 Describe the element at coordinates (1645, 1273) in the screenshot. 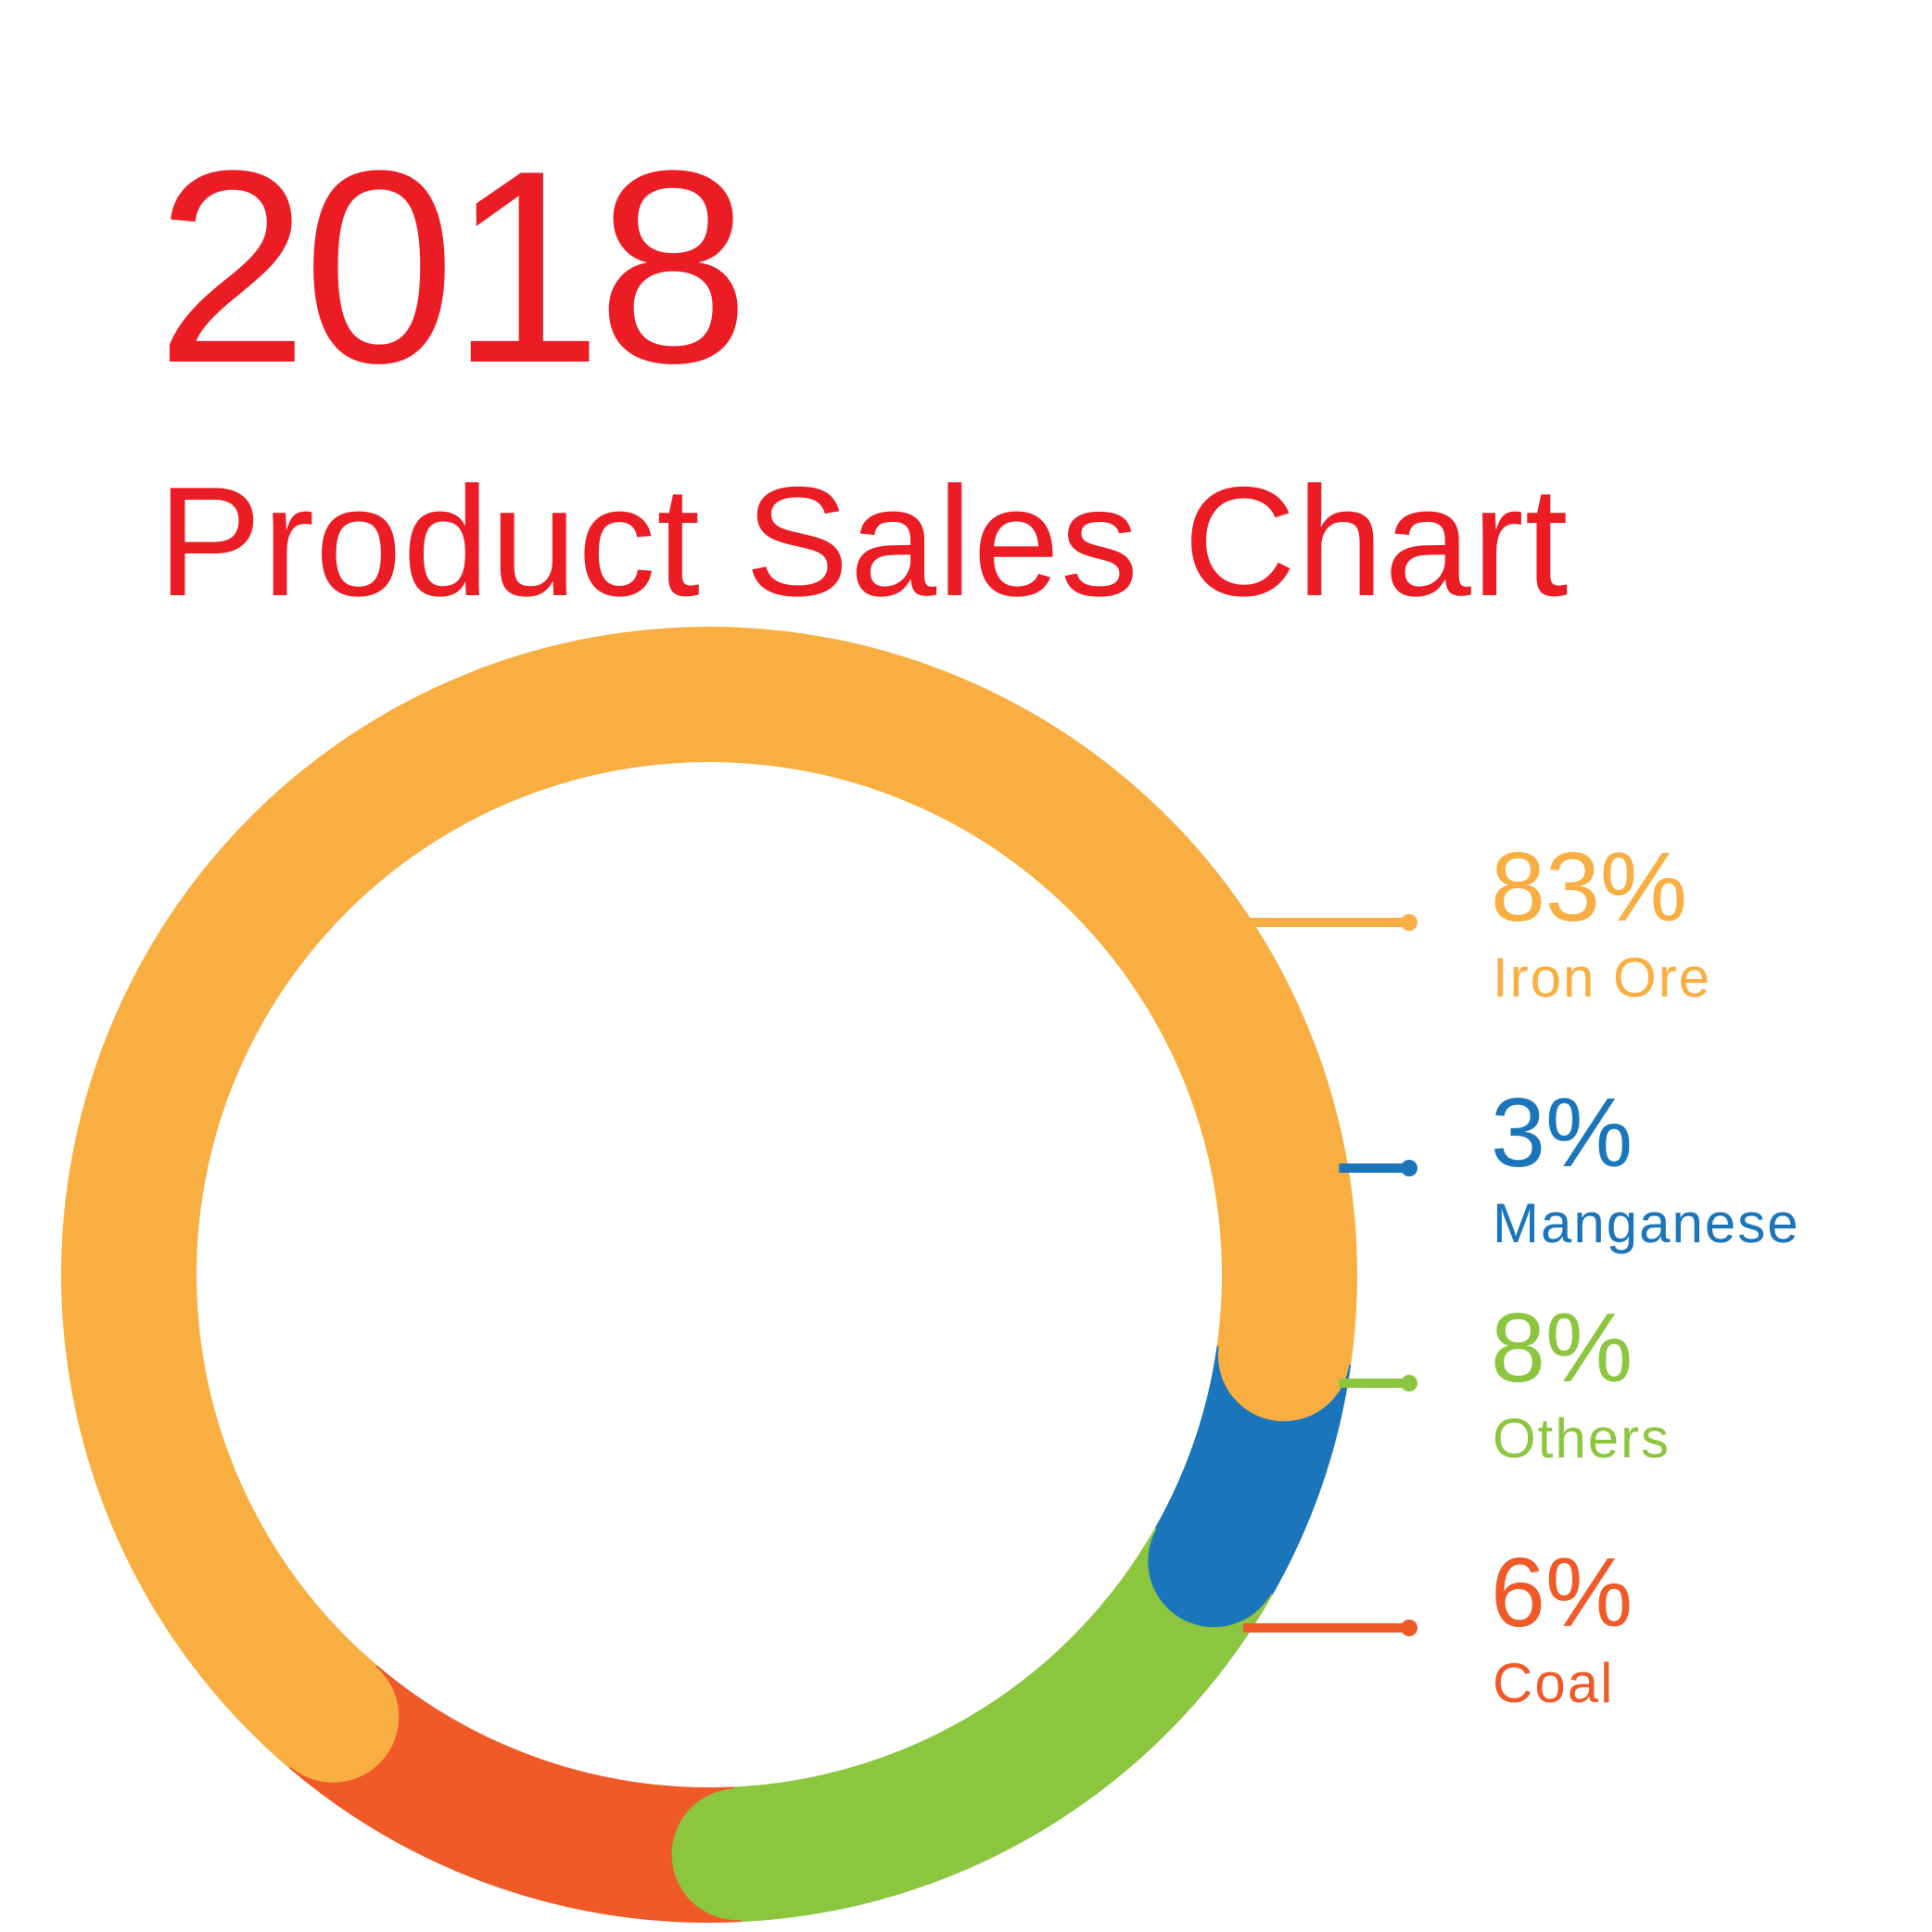

I see `slice-labels: 83%Iron Ore 3%Manganese 8%Others 6%Coal` at that location.